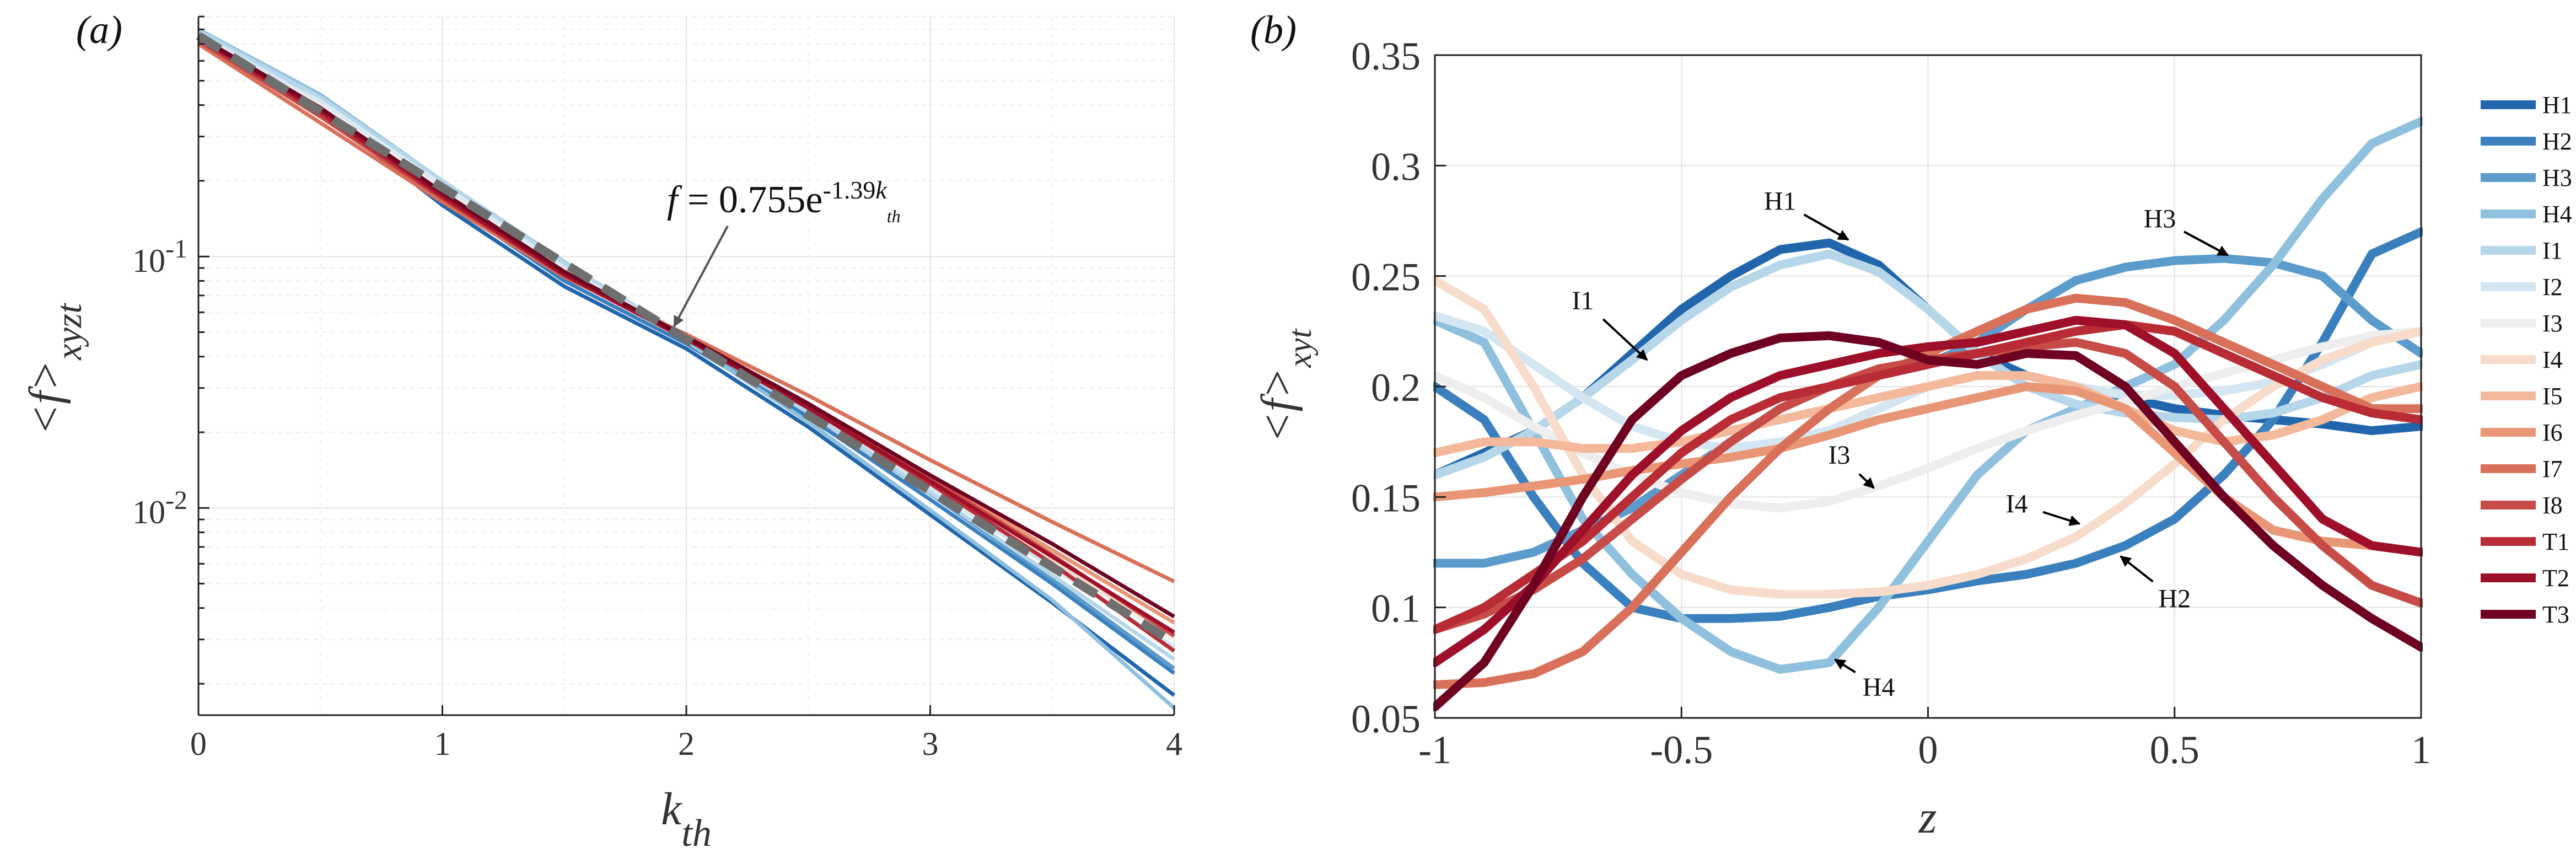 The image size is (2576, 853). I want to click on panel-a-x-tick-label: 0, so click(198, 744).